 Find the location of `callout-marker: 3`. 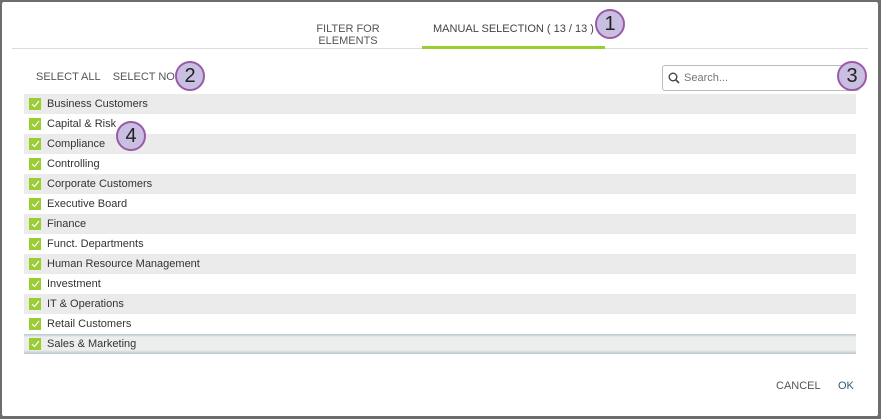

callout-marker: 3 is located at coordinates (852, 76).